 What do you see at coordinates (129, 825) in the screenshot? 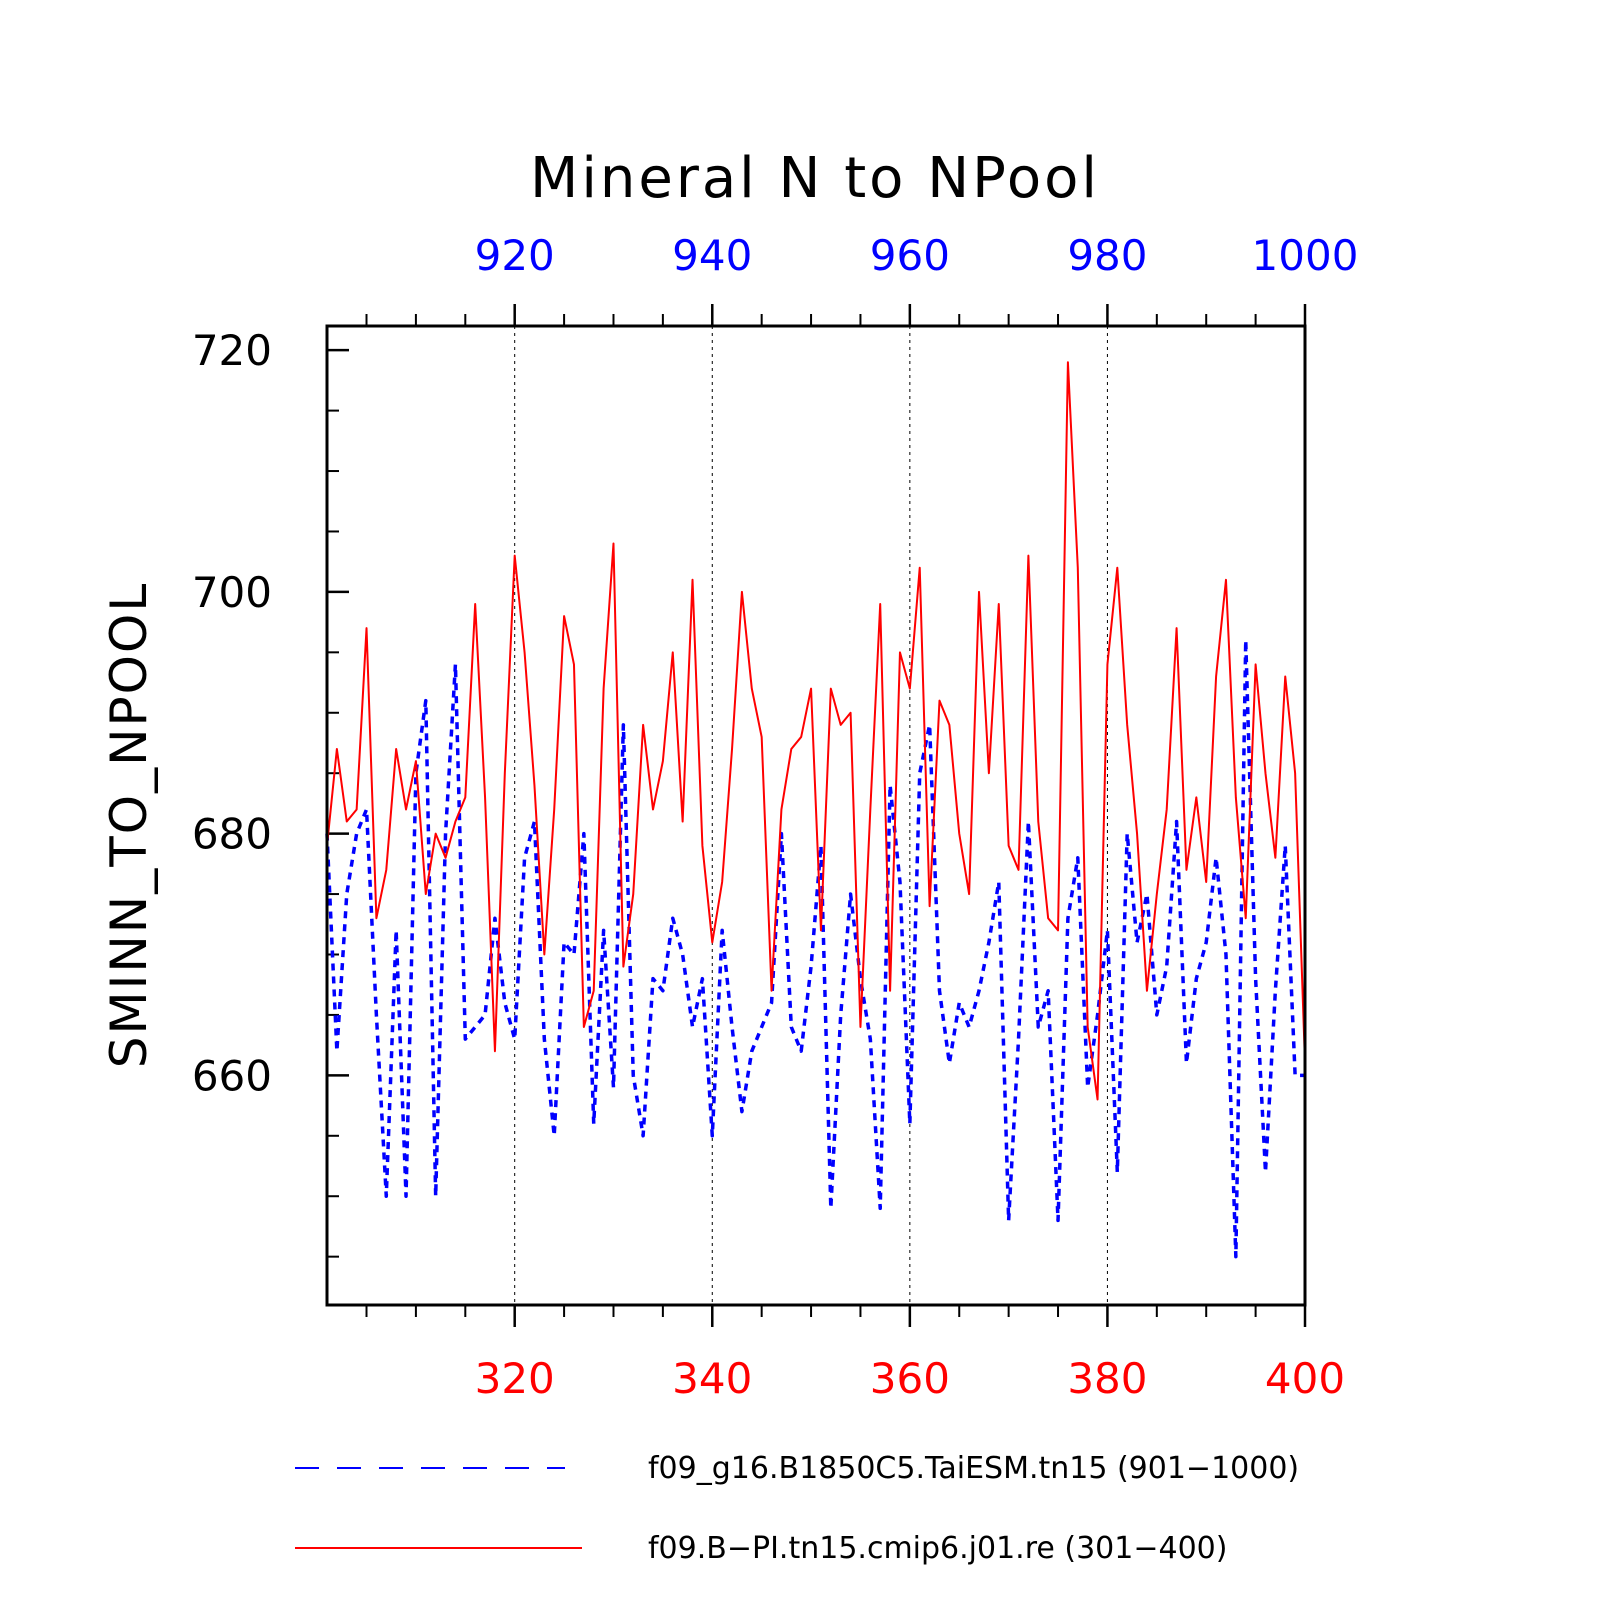
I see `y-axis-label: SMINN_TO_NPOOL` at bounding box center [129, 825].